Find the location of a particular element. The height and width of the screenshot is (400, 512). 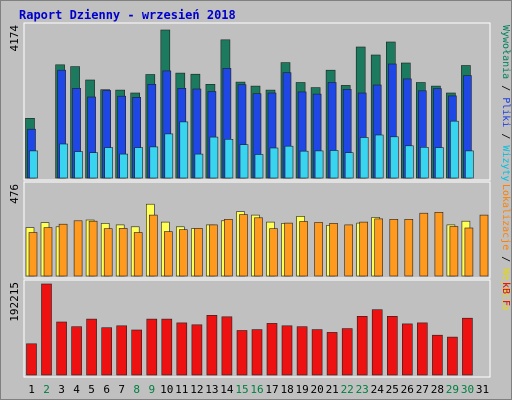

day-label: 8 is located at coordinates (136, 389).